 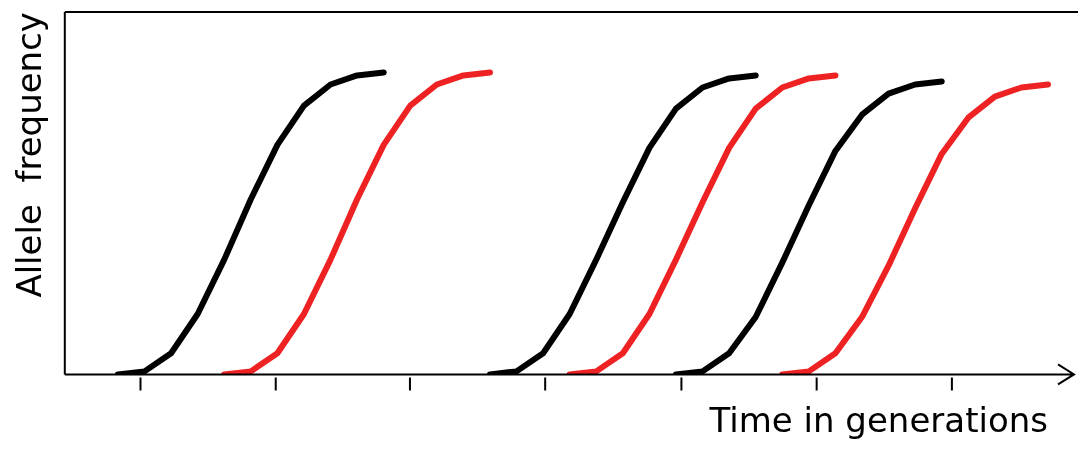 I want to click on x-axis-title: Time in generations, so click(x=878, y=420).